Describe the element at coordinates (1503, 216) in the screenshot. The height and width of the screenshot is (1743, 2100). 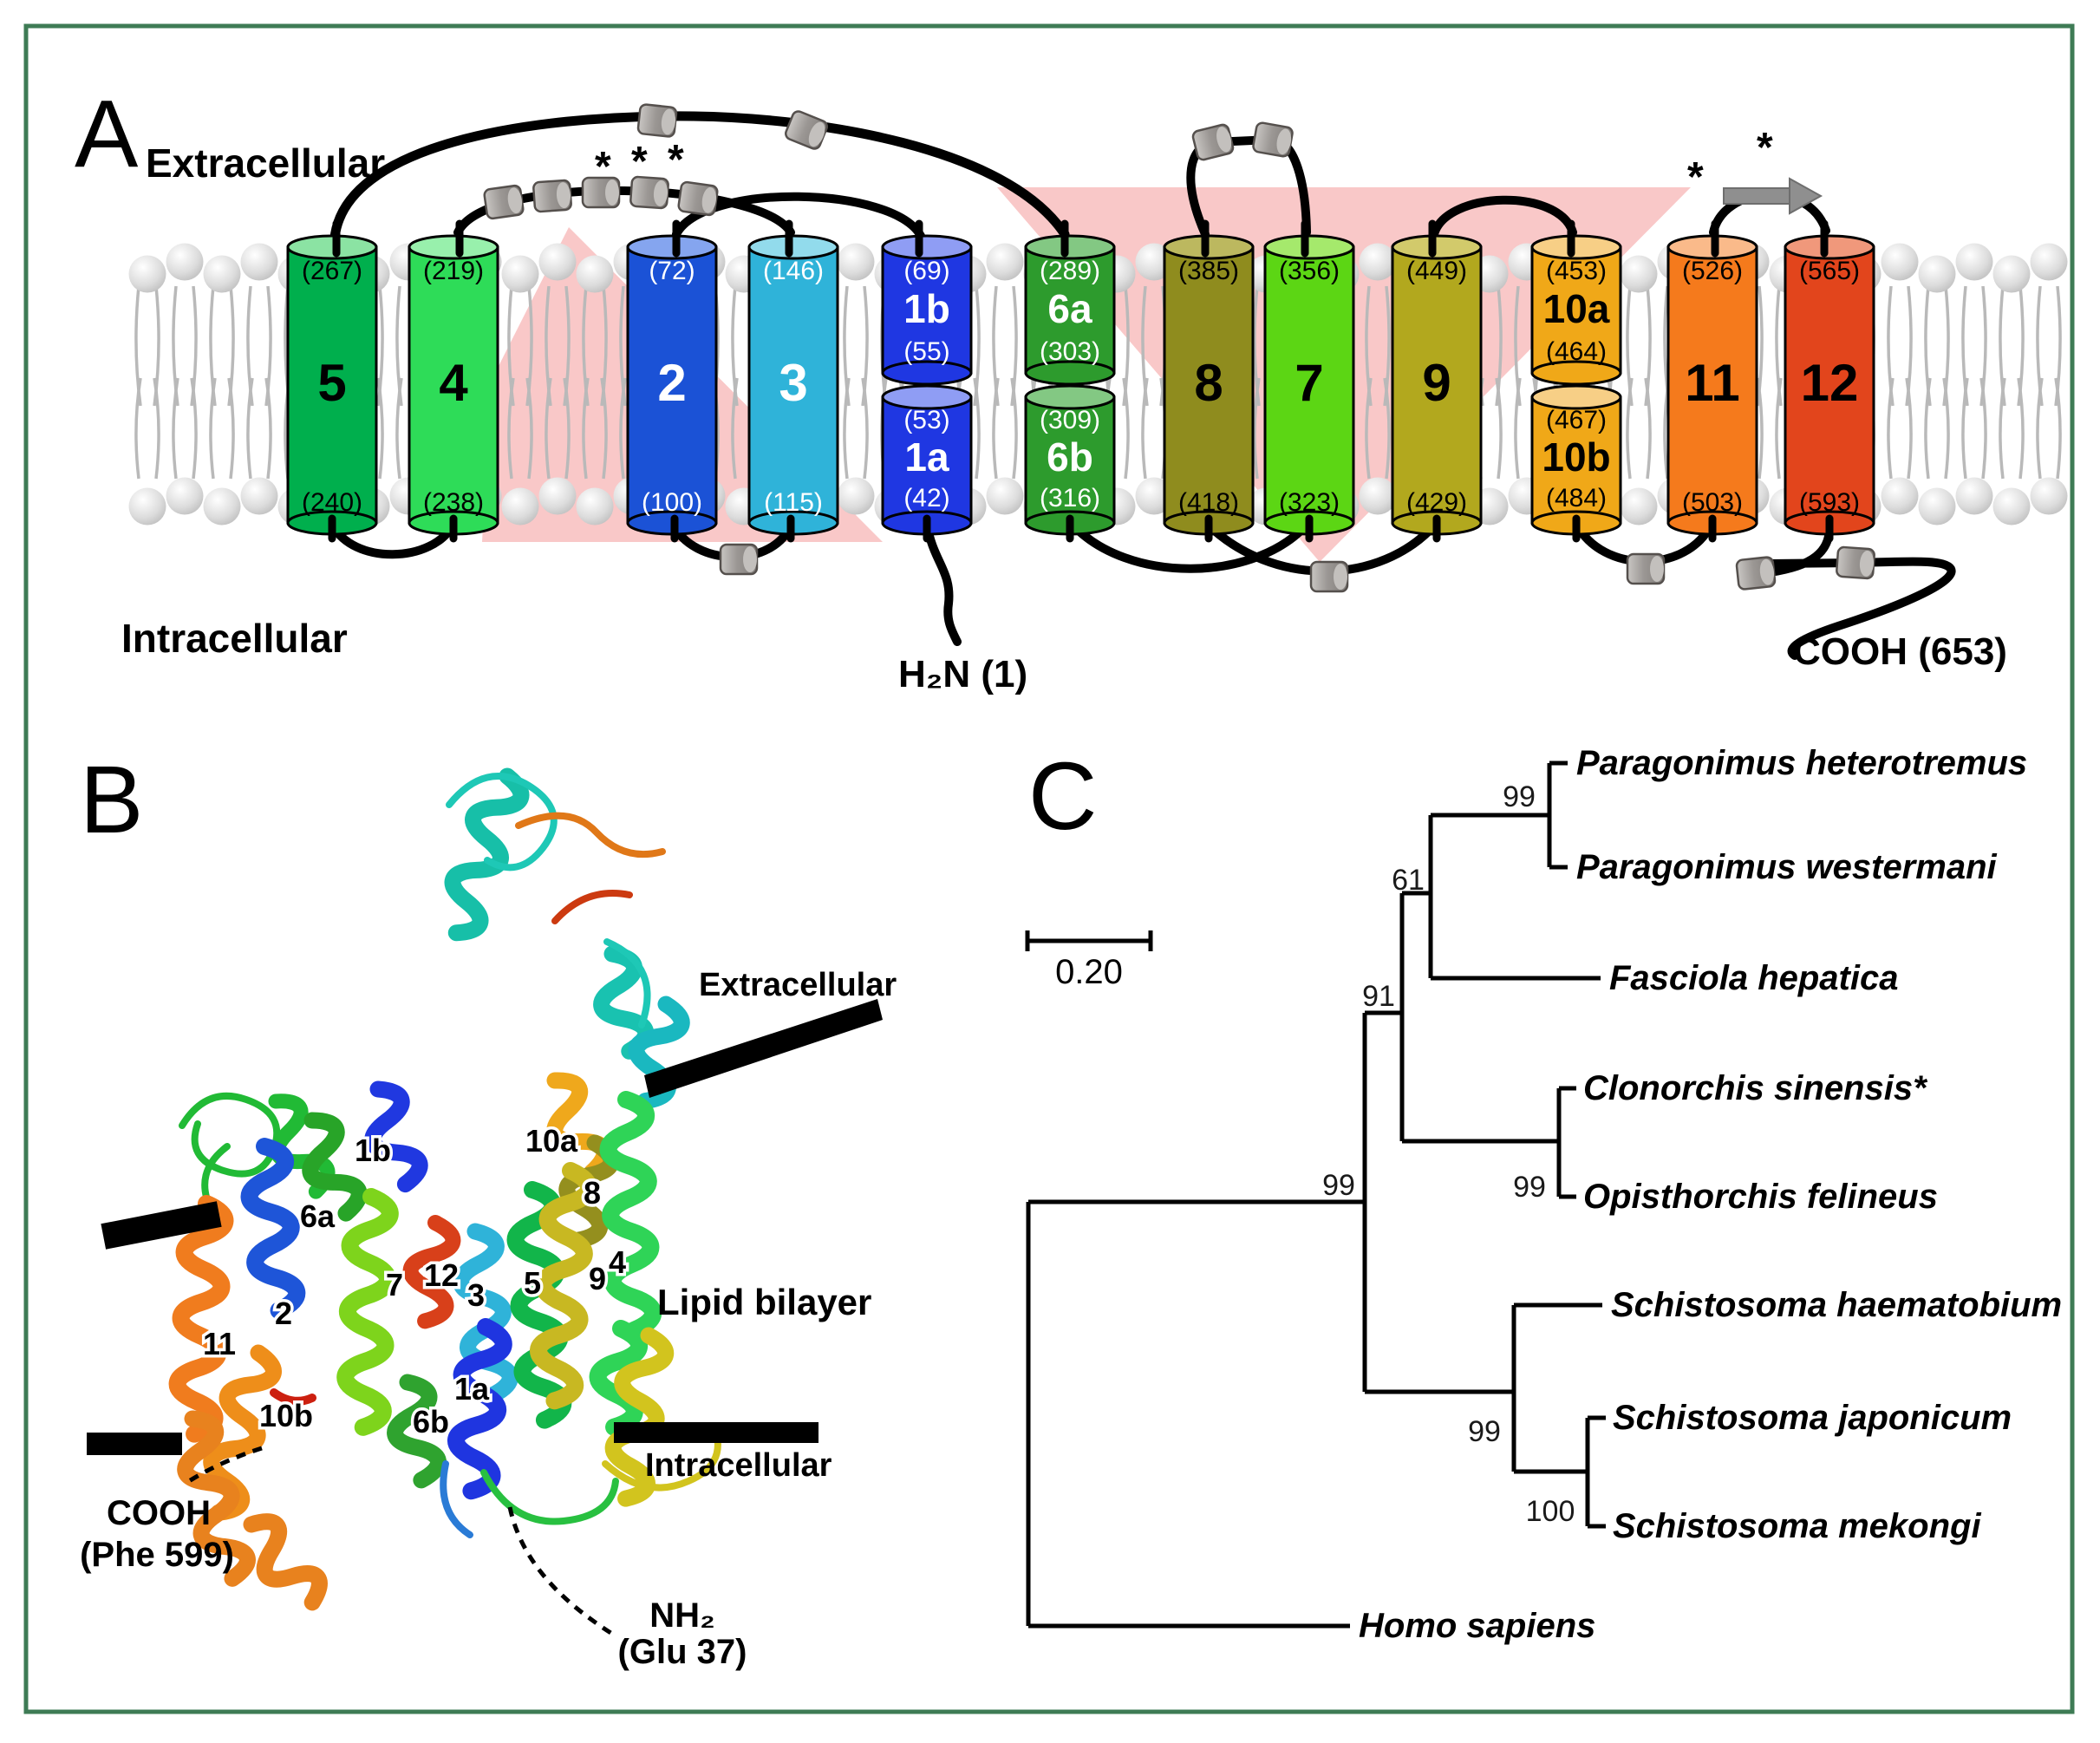
I see `loop-9-10a` at that location.